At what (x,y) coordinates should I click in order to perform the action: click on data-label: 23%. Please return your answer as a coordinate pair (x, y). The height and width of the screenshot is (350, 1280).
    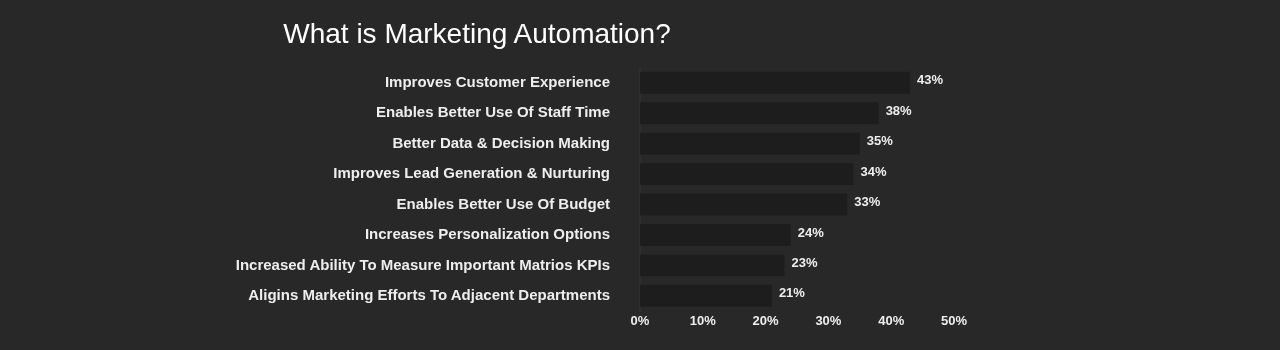
    Looking at the image, I should click on (804, 262).